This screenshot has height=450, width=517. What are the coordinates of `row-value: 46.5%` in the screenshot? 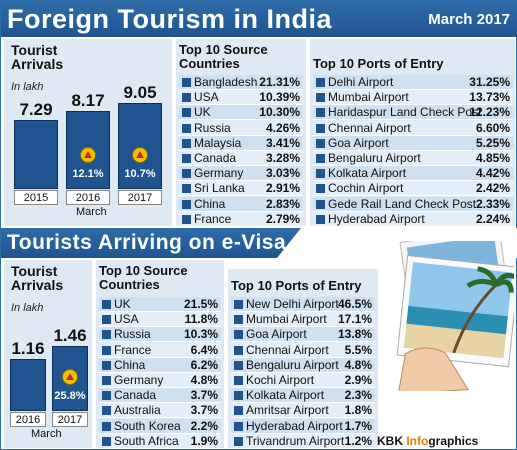 It's located at (354, 304).